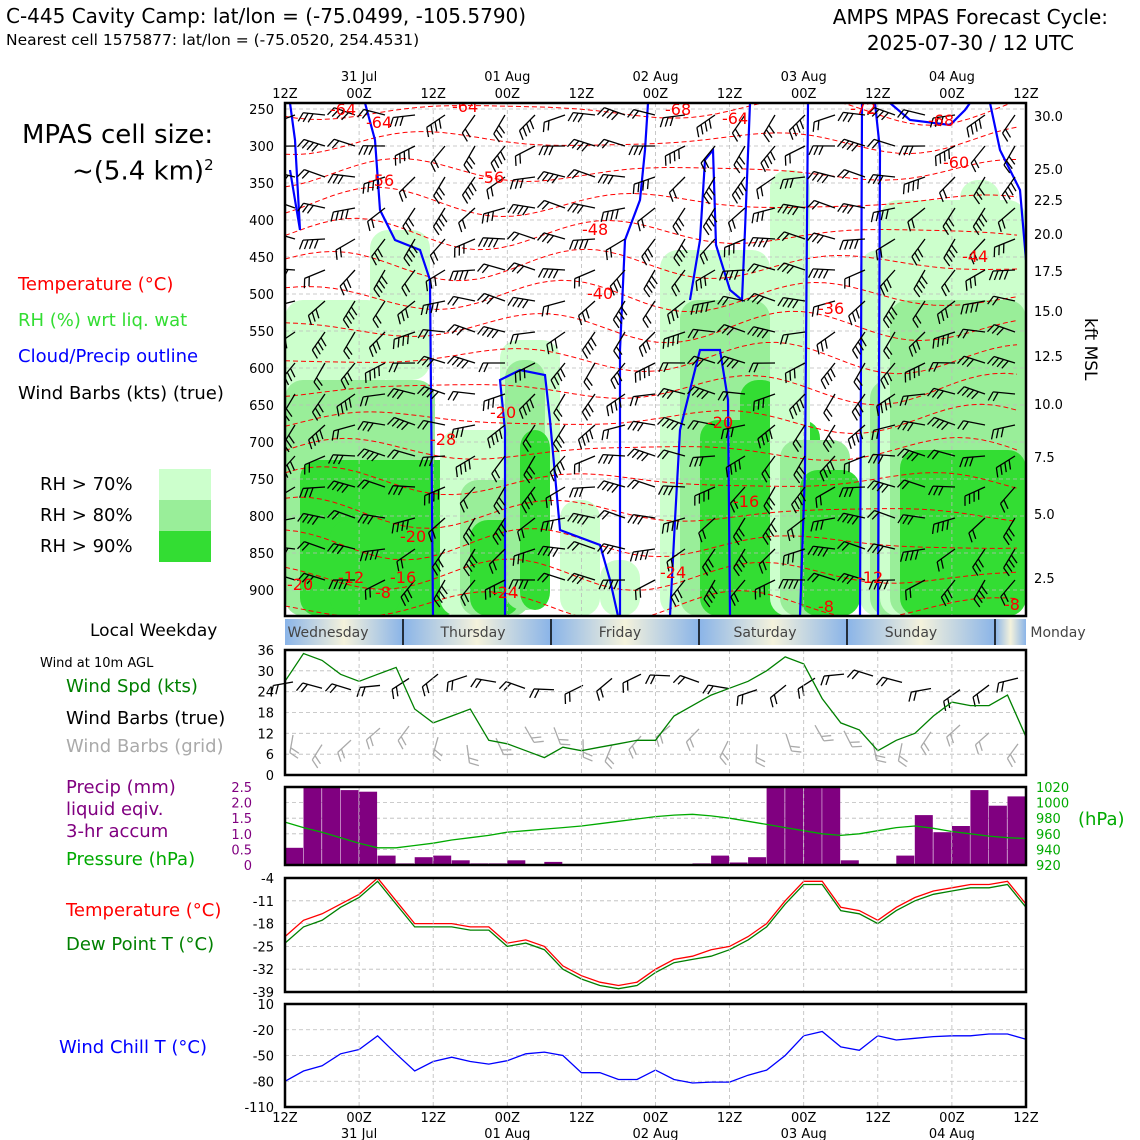 The height and width of the screenshot is (1140, 1140). I want to click on wind-ytick: 30, so click(265, 672).